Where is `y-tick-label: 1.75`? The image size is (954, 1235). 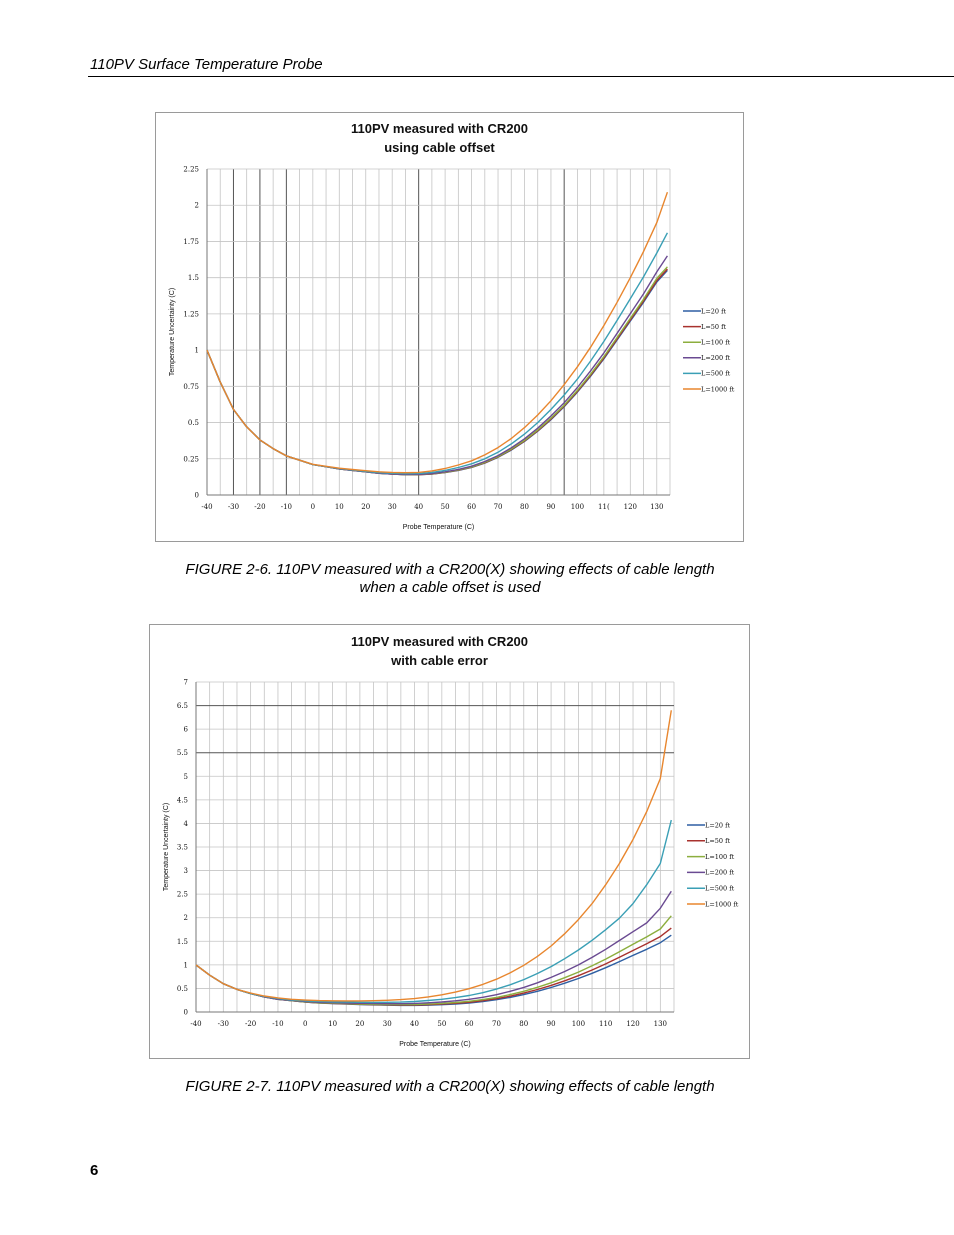 y-tick-label: 1.75 is located at coordinates (191, 242).